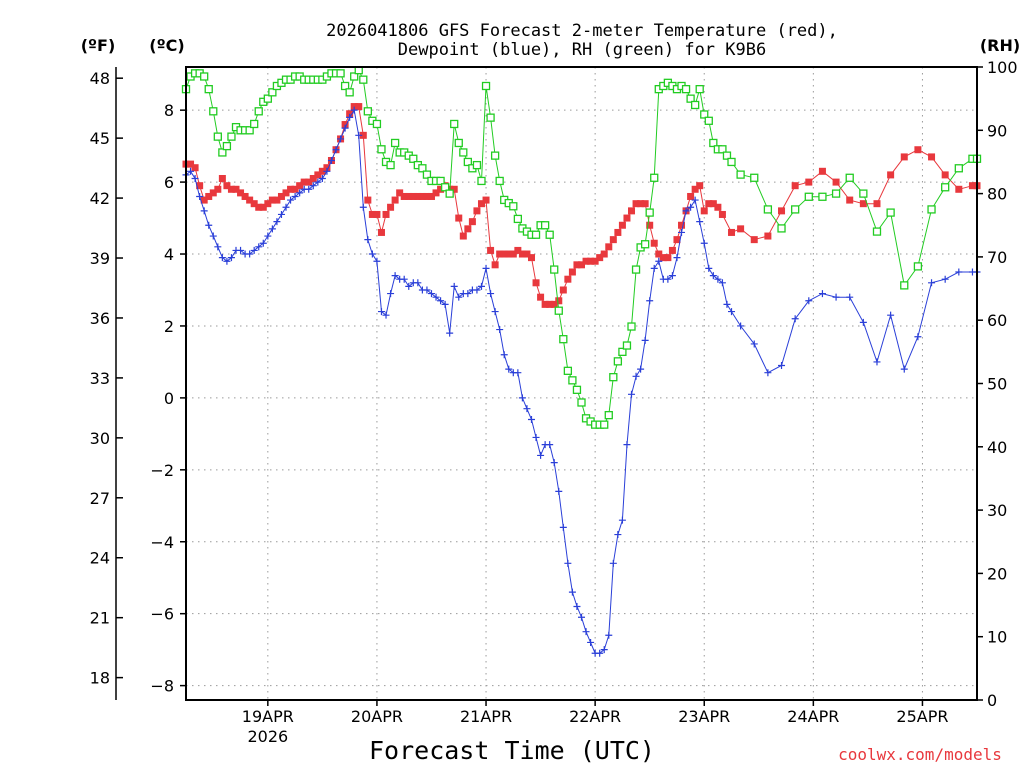 This screenshot has width=1024, height=768. I want to click on x-tick-label: 23APR, so click(704, 716).